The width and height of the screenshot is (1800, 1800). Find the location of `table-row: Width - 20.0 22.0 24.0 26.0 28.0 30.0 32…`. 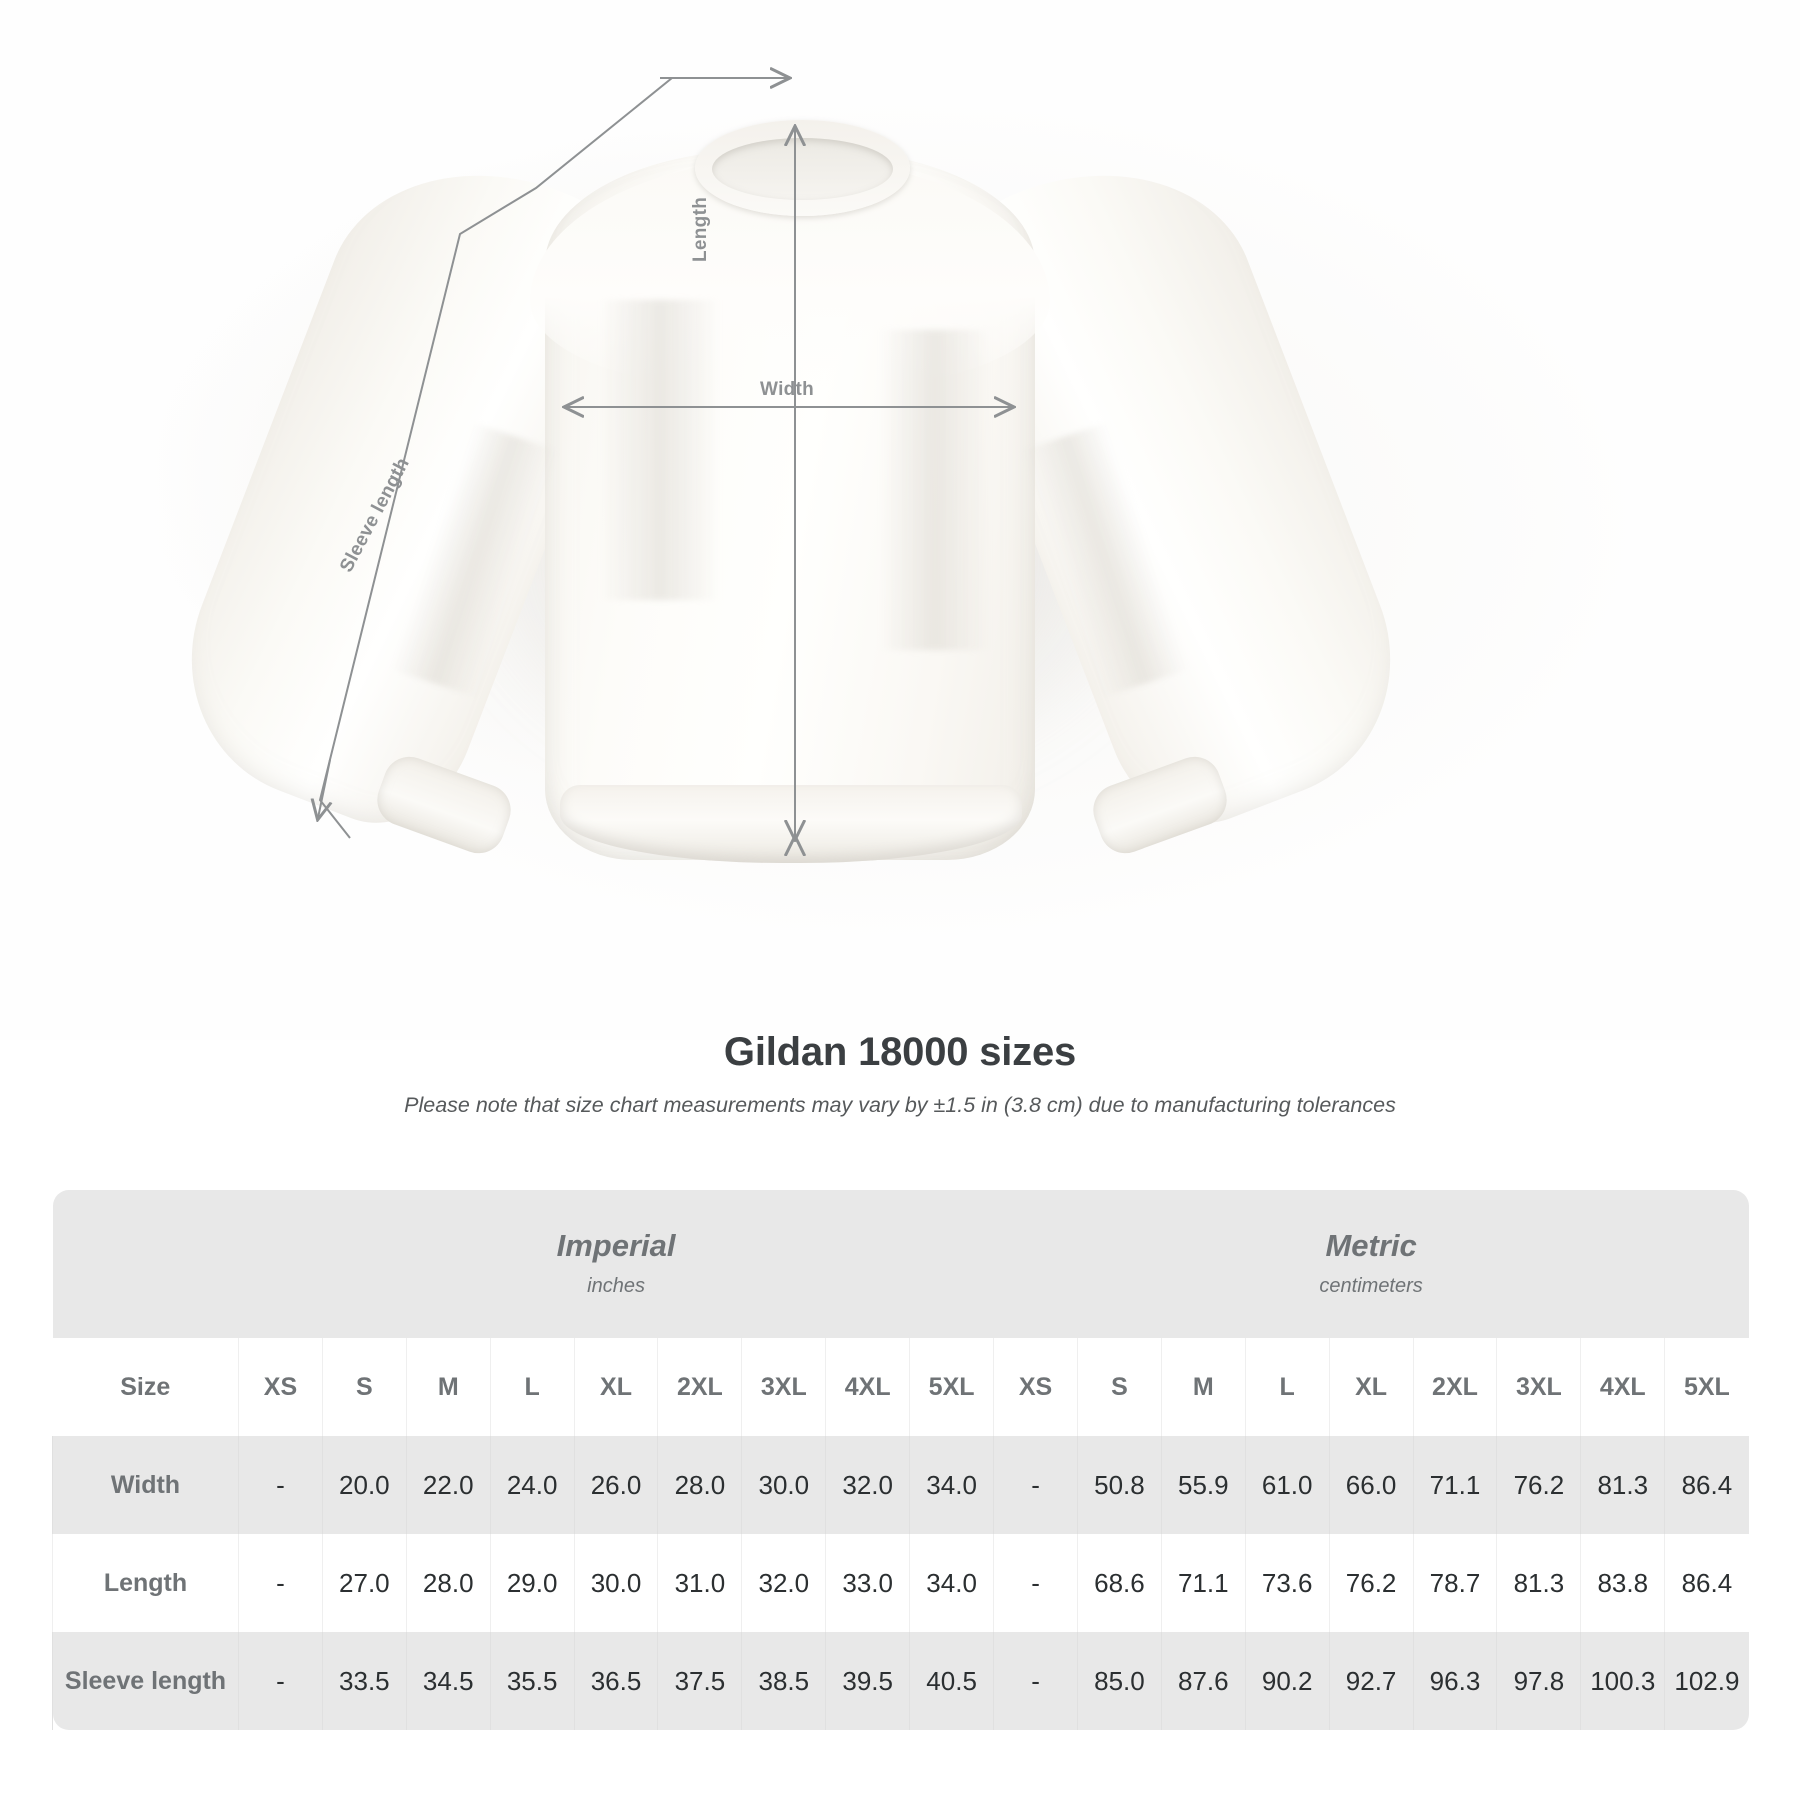

table-row: Width - 20.0 22.0 24.0 26.0 28.0 30.0 32… is located at coordinates (900, 1485).